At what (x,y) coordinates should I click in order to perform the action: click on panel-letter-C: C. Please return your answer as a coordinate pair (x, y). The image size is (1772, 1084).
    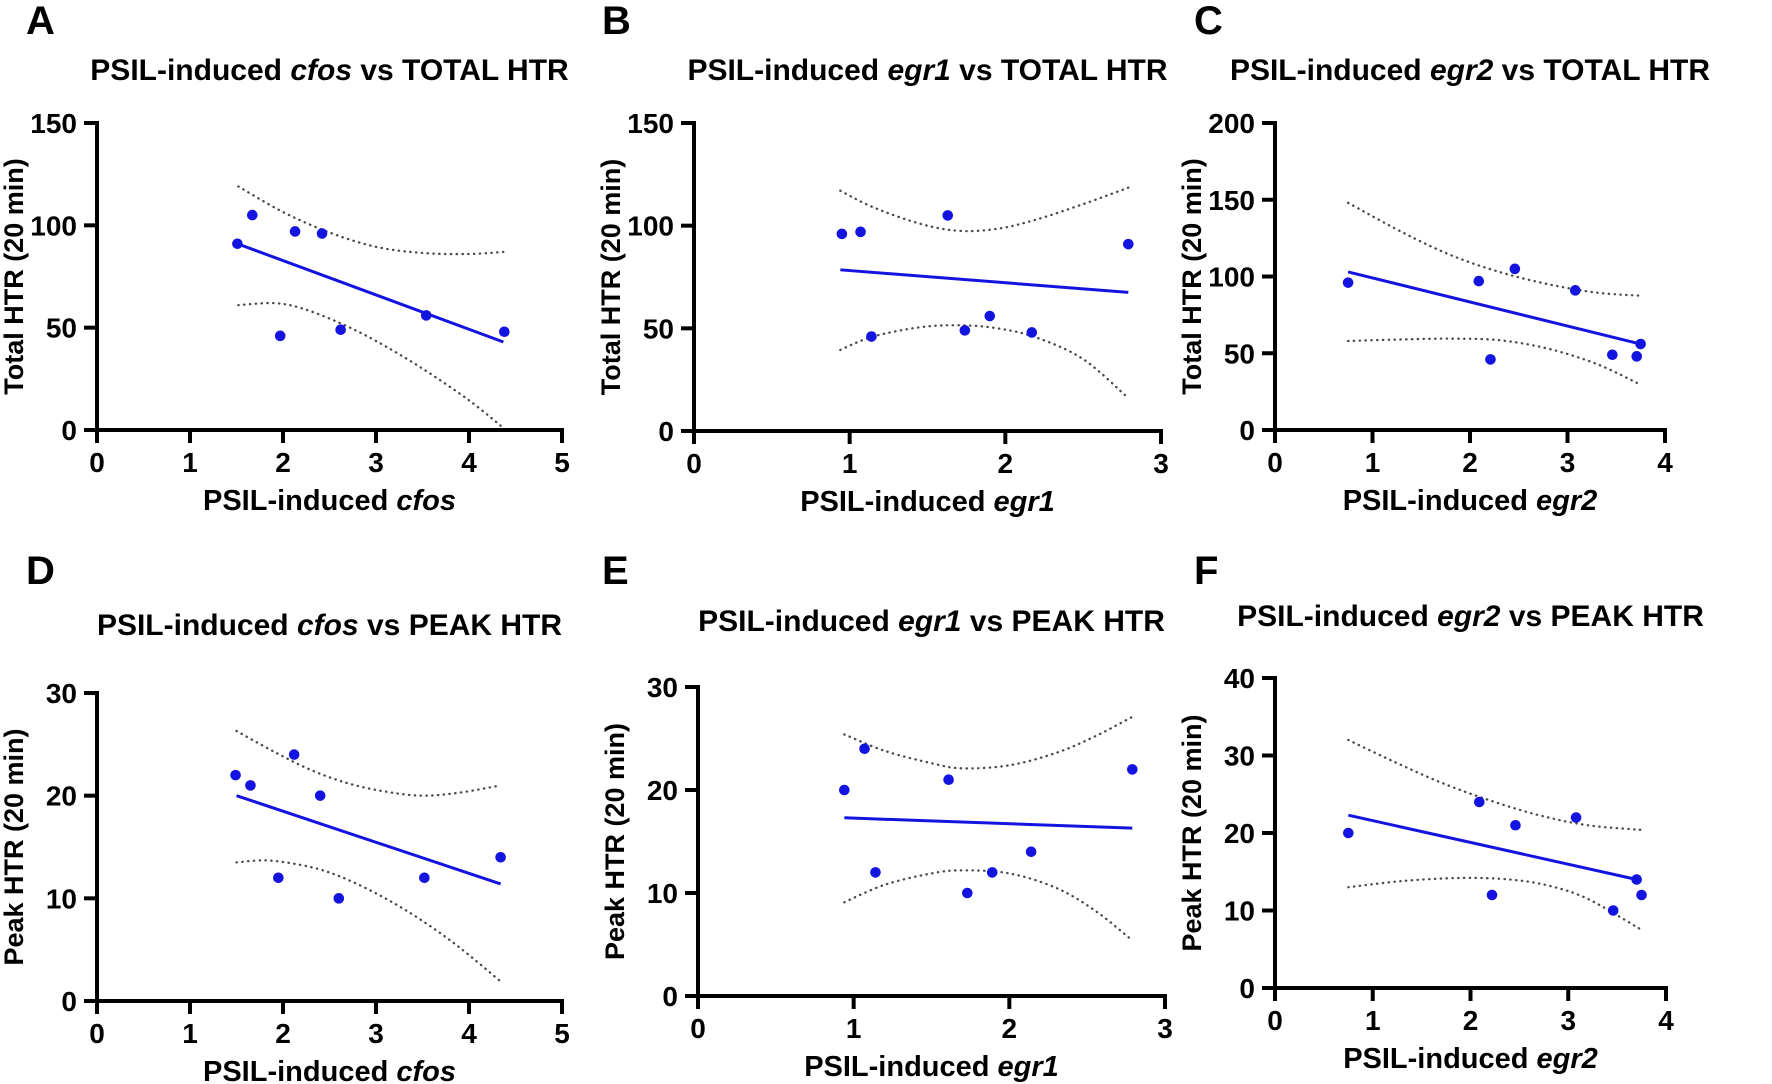
    Looking at the image, I should click on (1208, 21).